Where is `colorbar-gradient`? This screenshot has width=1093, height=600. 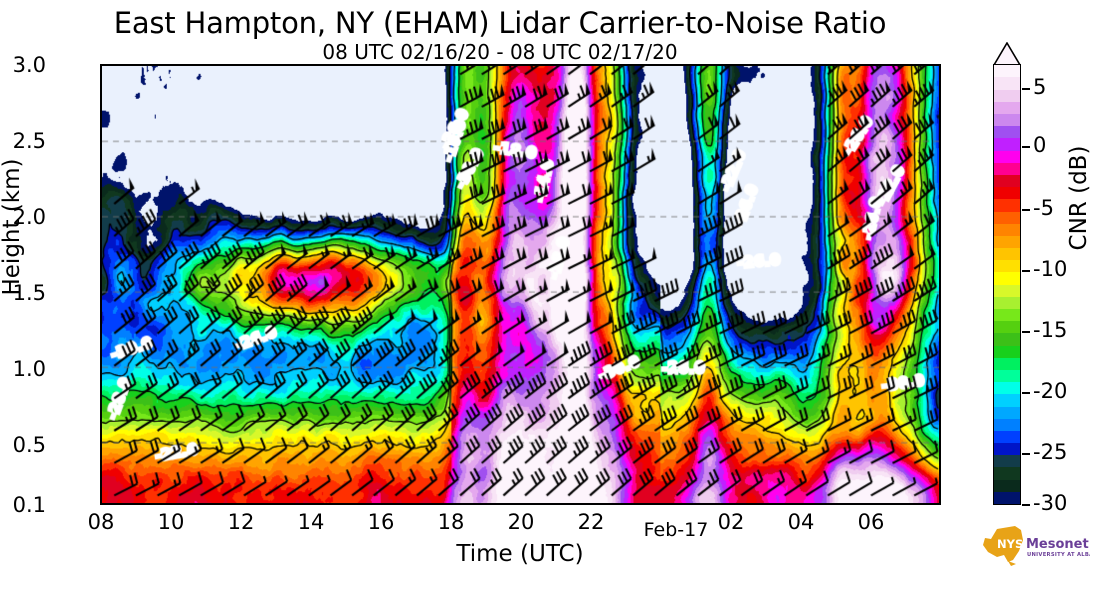 colorbar-gradient is located at coordinates (1007, 284).